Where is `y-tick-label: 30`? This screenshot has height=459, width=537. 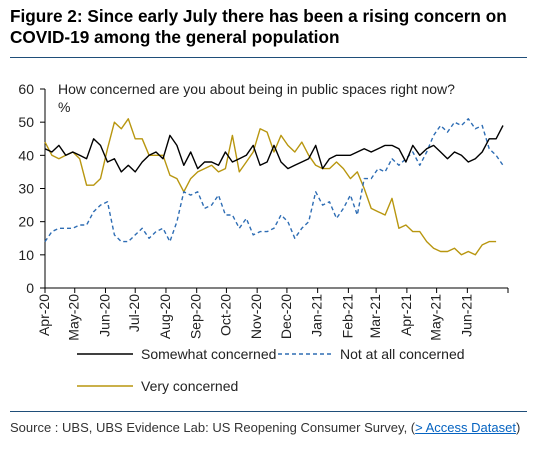
y-tick-label: 30 is located at coordinates (26, 189).